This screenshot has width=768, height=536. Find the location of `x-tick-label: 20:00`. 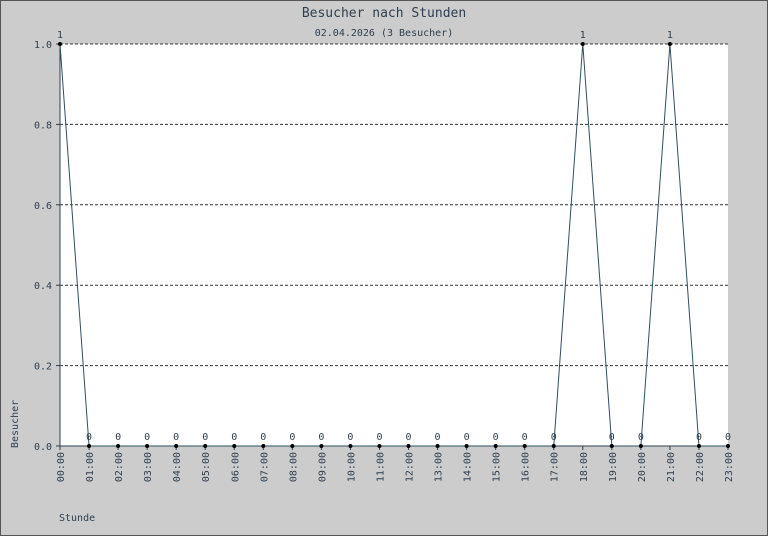

x-tick-label: 20:00 is located at coordinates (642, 467).